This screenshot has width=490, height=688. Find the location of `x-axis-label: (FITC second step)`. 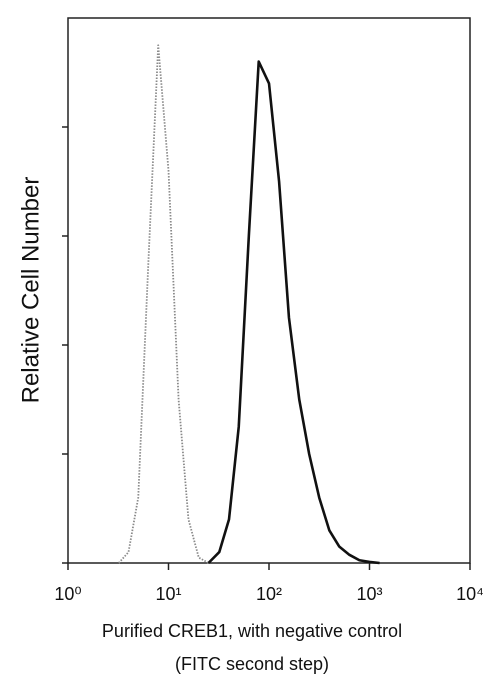

x-axis-label: (FITC second step) is located at coordinates (252, 664).